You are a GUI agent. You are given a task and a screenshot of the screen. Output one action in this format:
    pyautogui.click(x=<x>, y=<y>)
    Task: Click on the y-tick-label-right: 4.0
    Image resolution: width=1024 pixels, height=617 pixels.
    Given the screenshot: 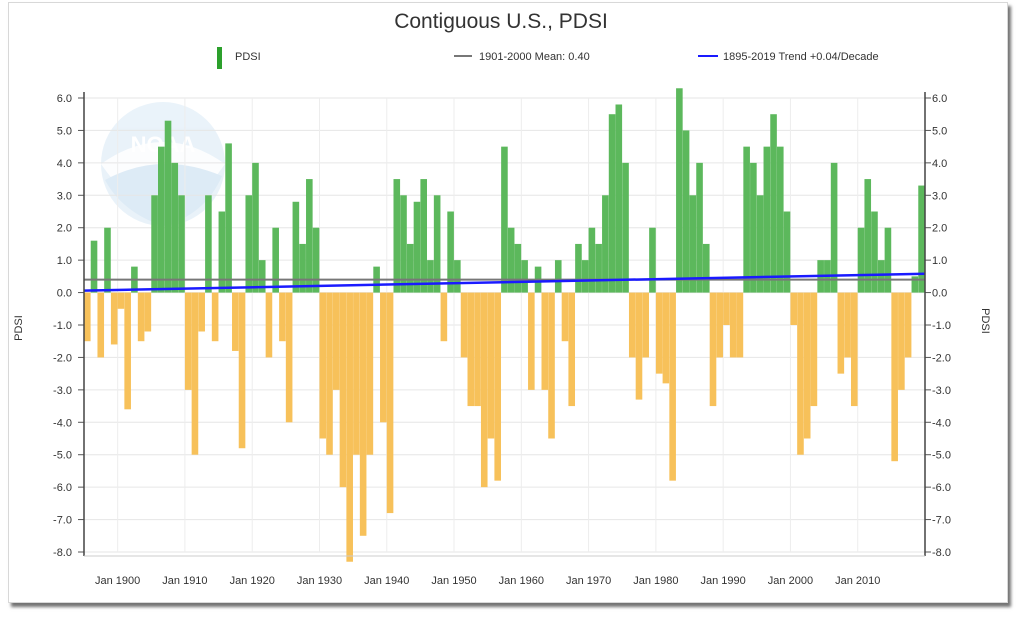 What is the action you would take?
    pyautogui.click(x=939, y=164)
    